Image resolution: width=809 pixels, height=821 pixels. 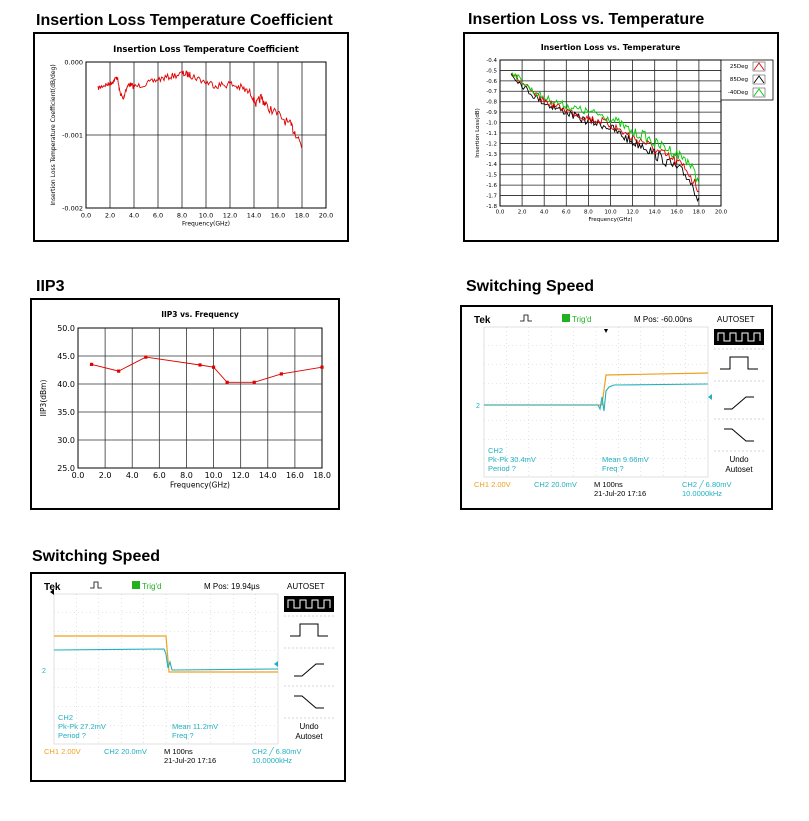 What do you see at coordinates (491, 134) in the screenshot?
I see `y-tick-label: -1.1` at bounding box center [491, 134].